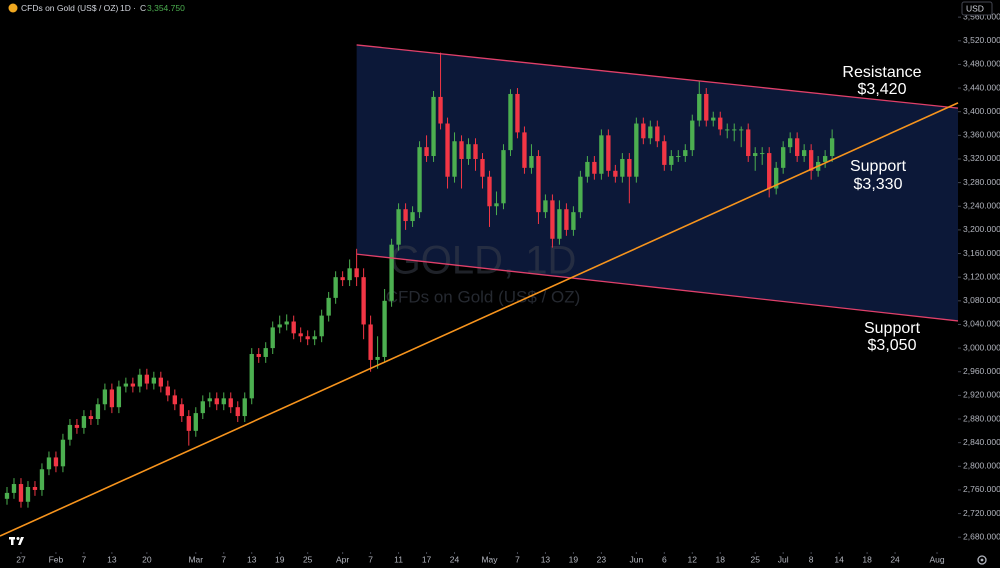 The height and width of the screenshot is (568, 1000). What do you see at coordinates (143, 8) in the screenshot?
I see `close-label: C` at bounding box center [143, 8].